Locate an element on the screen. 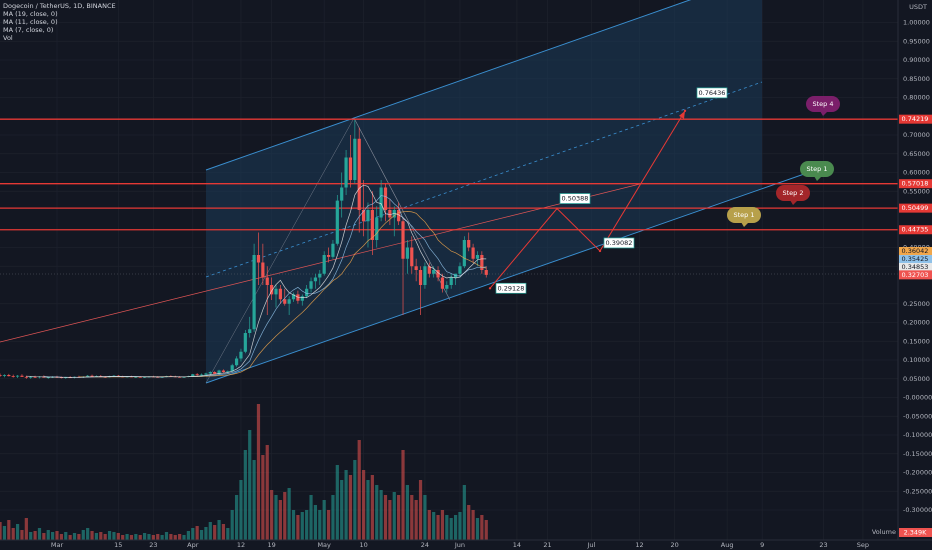 Image resolution: width=932 pixels, height=550 pixels. step-label: Step 1 is located at coordinates (743, 215).